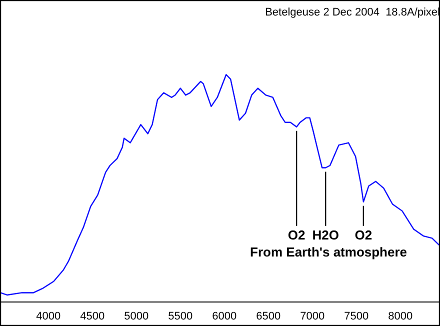 Image resolution: width=440 pixels, height=326 pixels. What do you see at coordinates (48, 316) in the screenshot?
I see `x-tick-label: 4000` at bounding box center [48, 316].